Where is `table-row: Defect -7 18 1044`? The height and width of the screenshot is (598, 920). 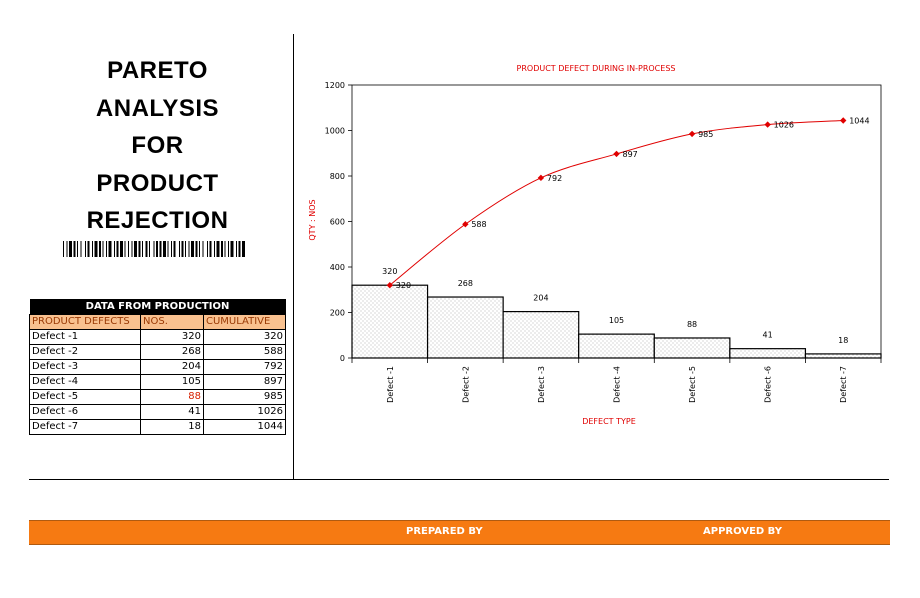
table-row: Defect -7 18 1044 is located at coordinates (157, 427).